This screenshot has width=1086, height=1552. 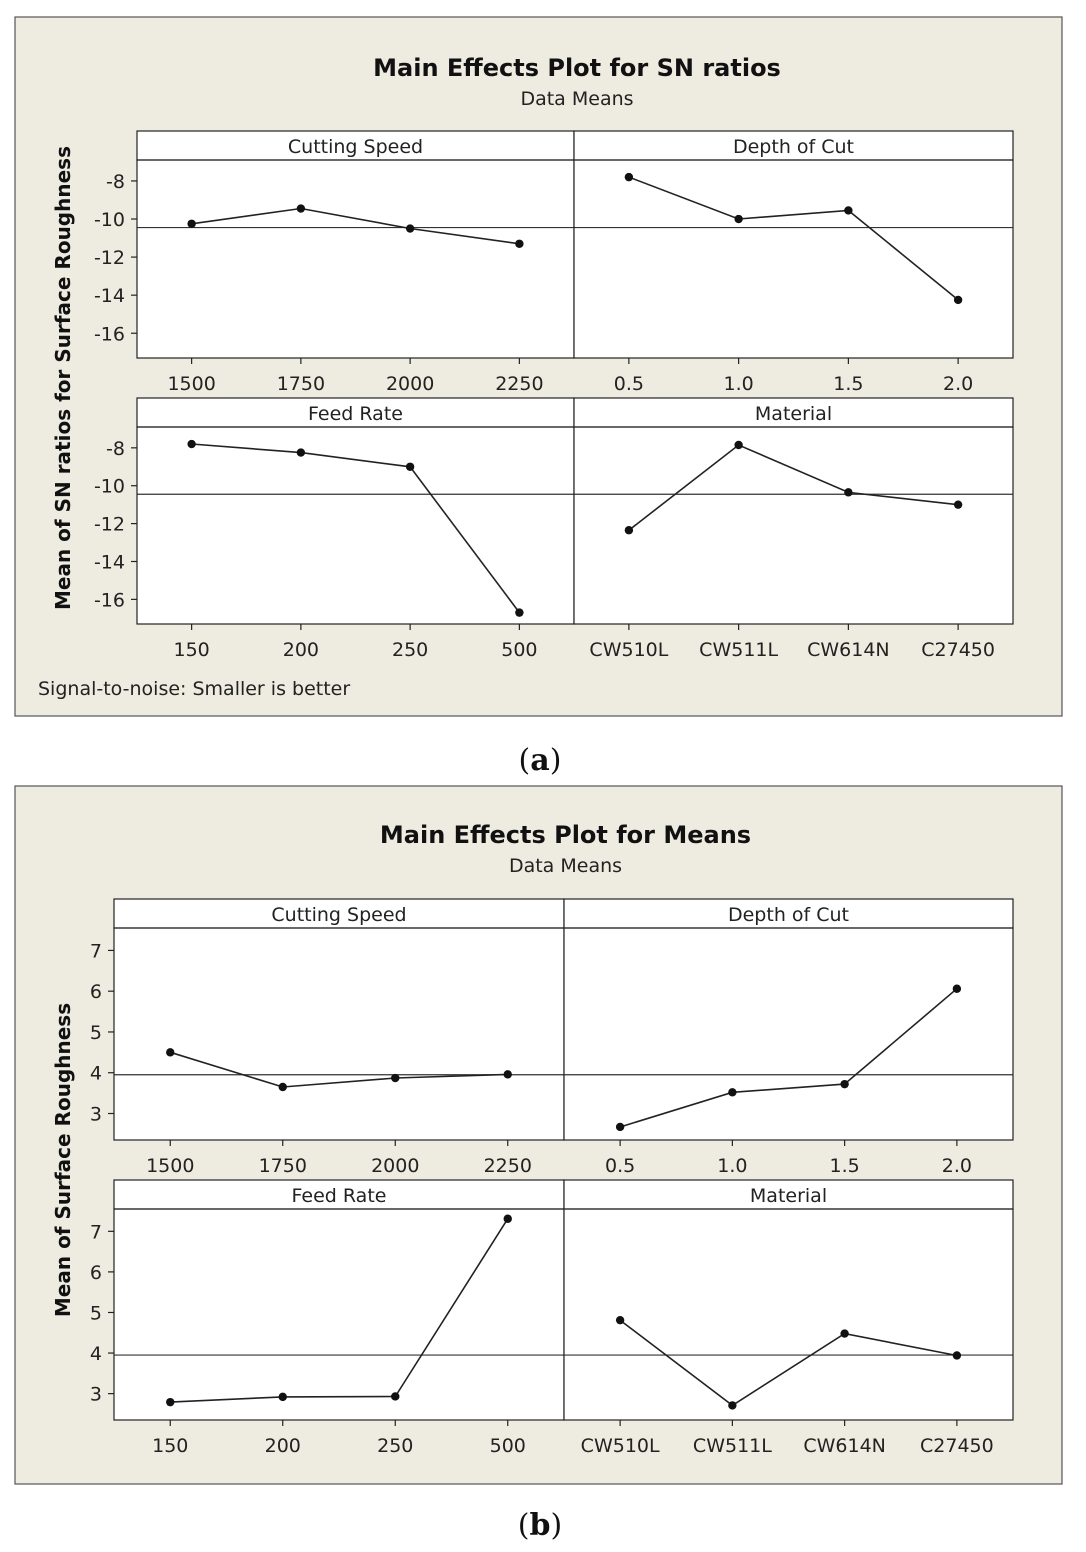 What do you see at coordinates (191, 384) in the screenshot?
I see `x-tick-label: 1500` at bounding box center [191, 384].